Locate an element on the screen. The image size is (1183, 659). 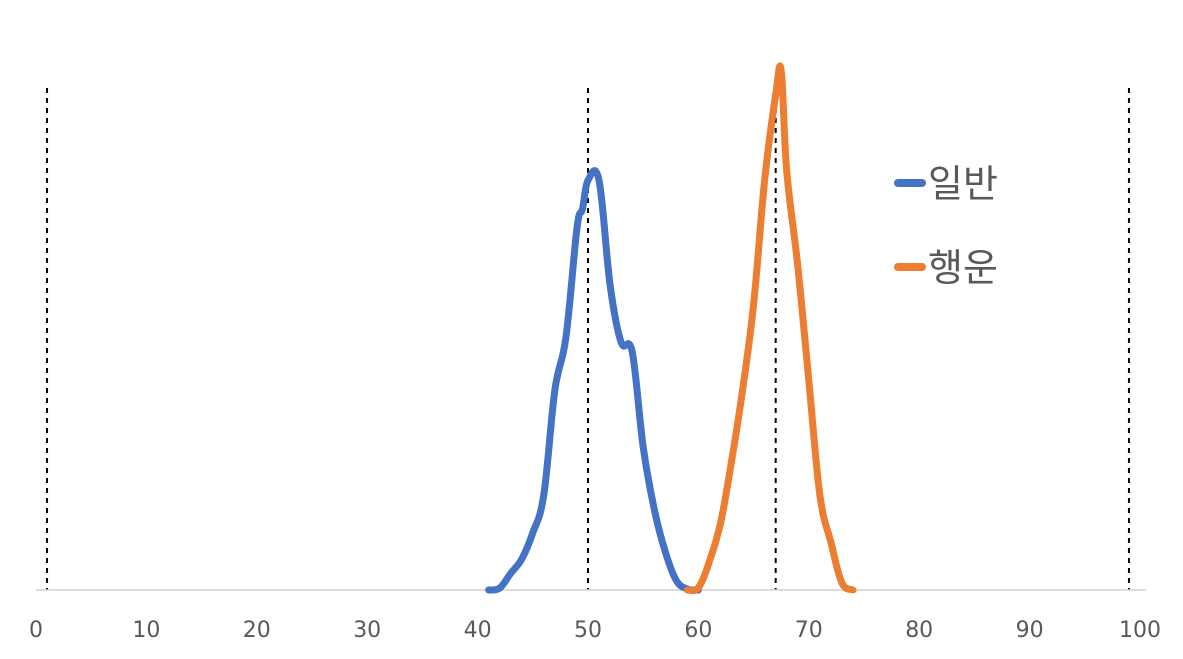
x-tick-label: 0 is located at coordinates (36, 630).